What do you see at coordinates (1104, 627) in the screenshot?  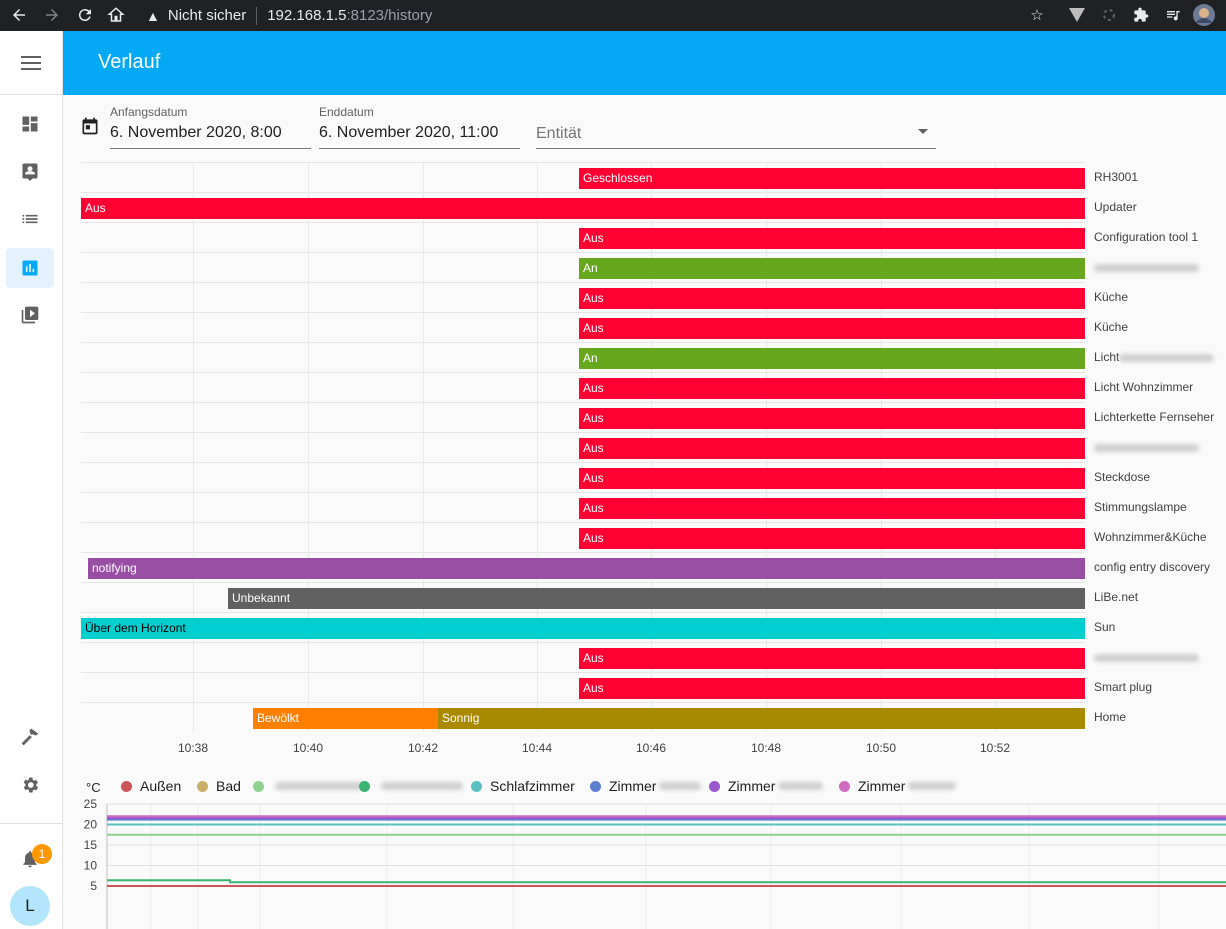 I see `timeline-entity-label: Sun` at bounding box center [1104, 627].